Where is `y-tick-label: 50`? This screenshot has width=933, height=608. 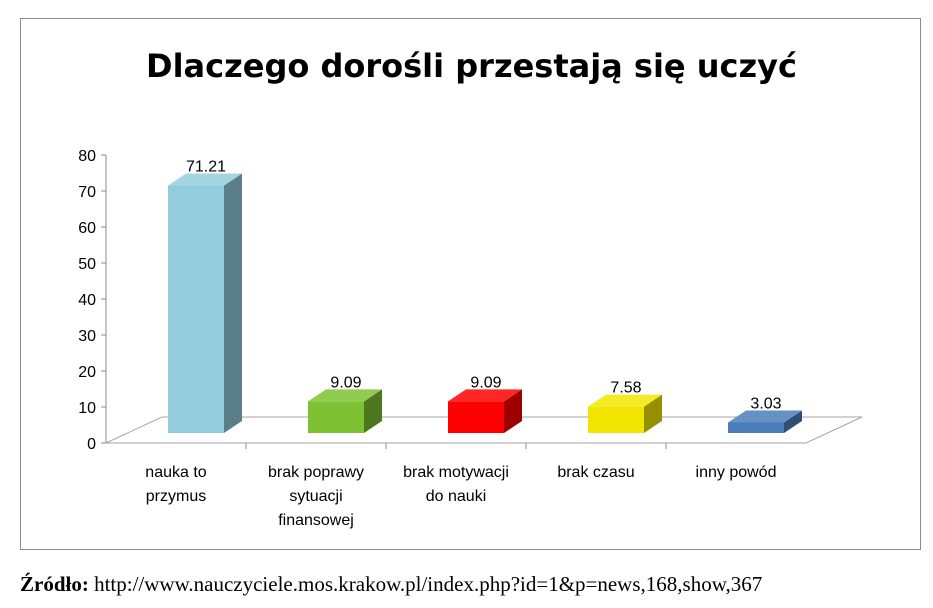
y-tick-label: 50 is located at coordinates (87, 264).